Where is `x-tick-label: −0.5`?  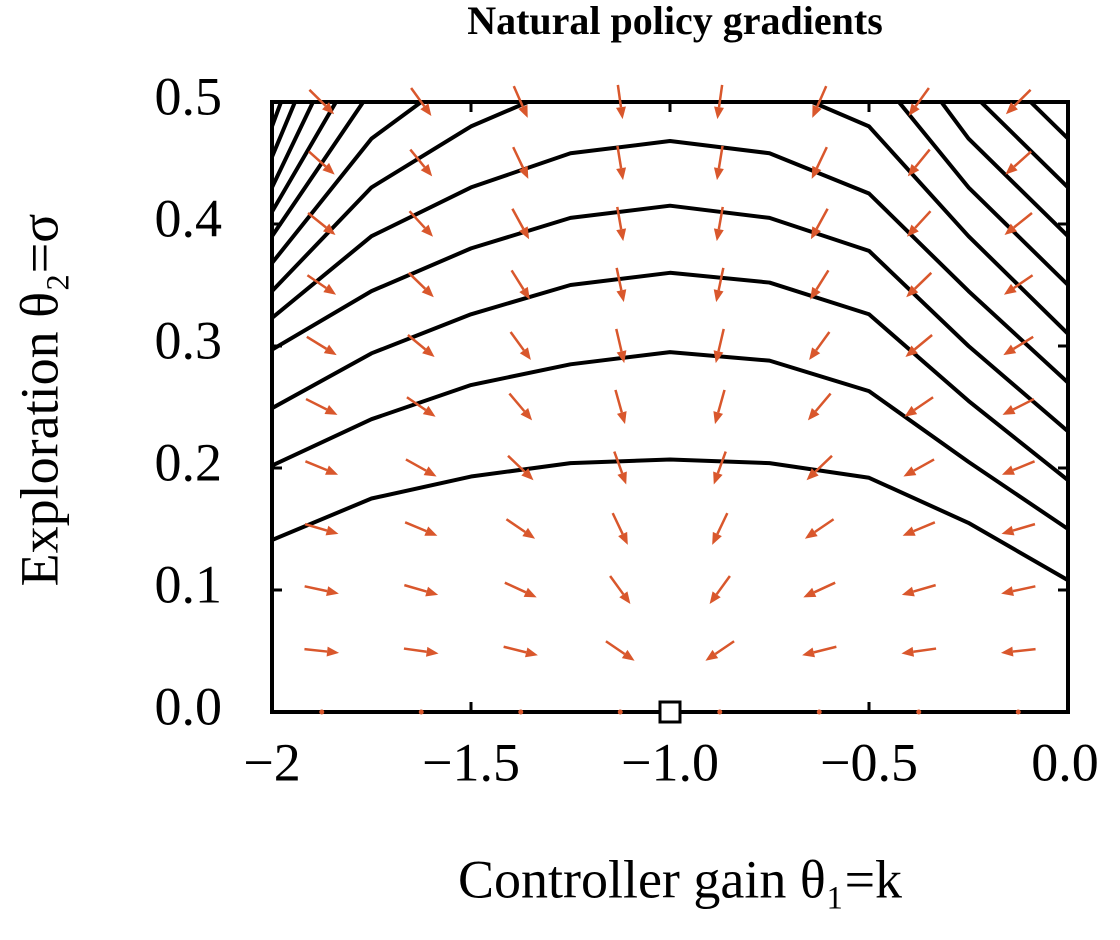 x-tick-label: −0.5 is located at coordinates (869, 762).